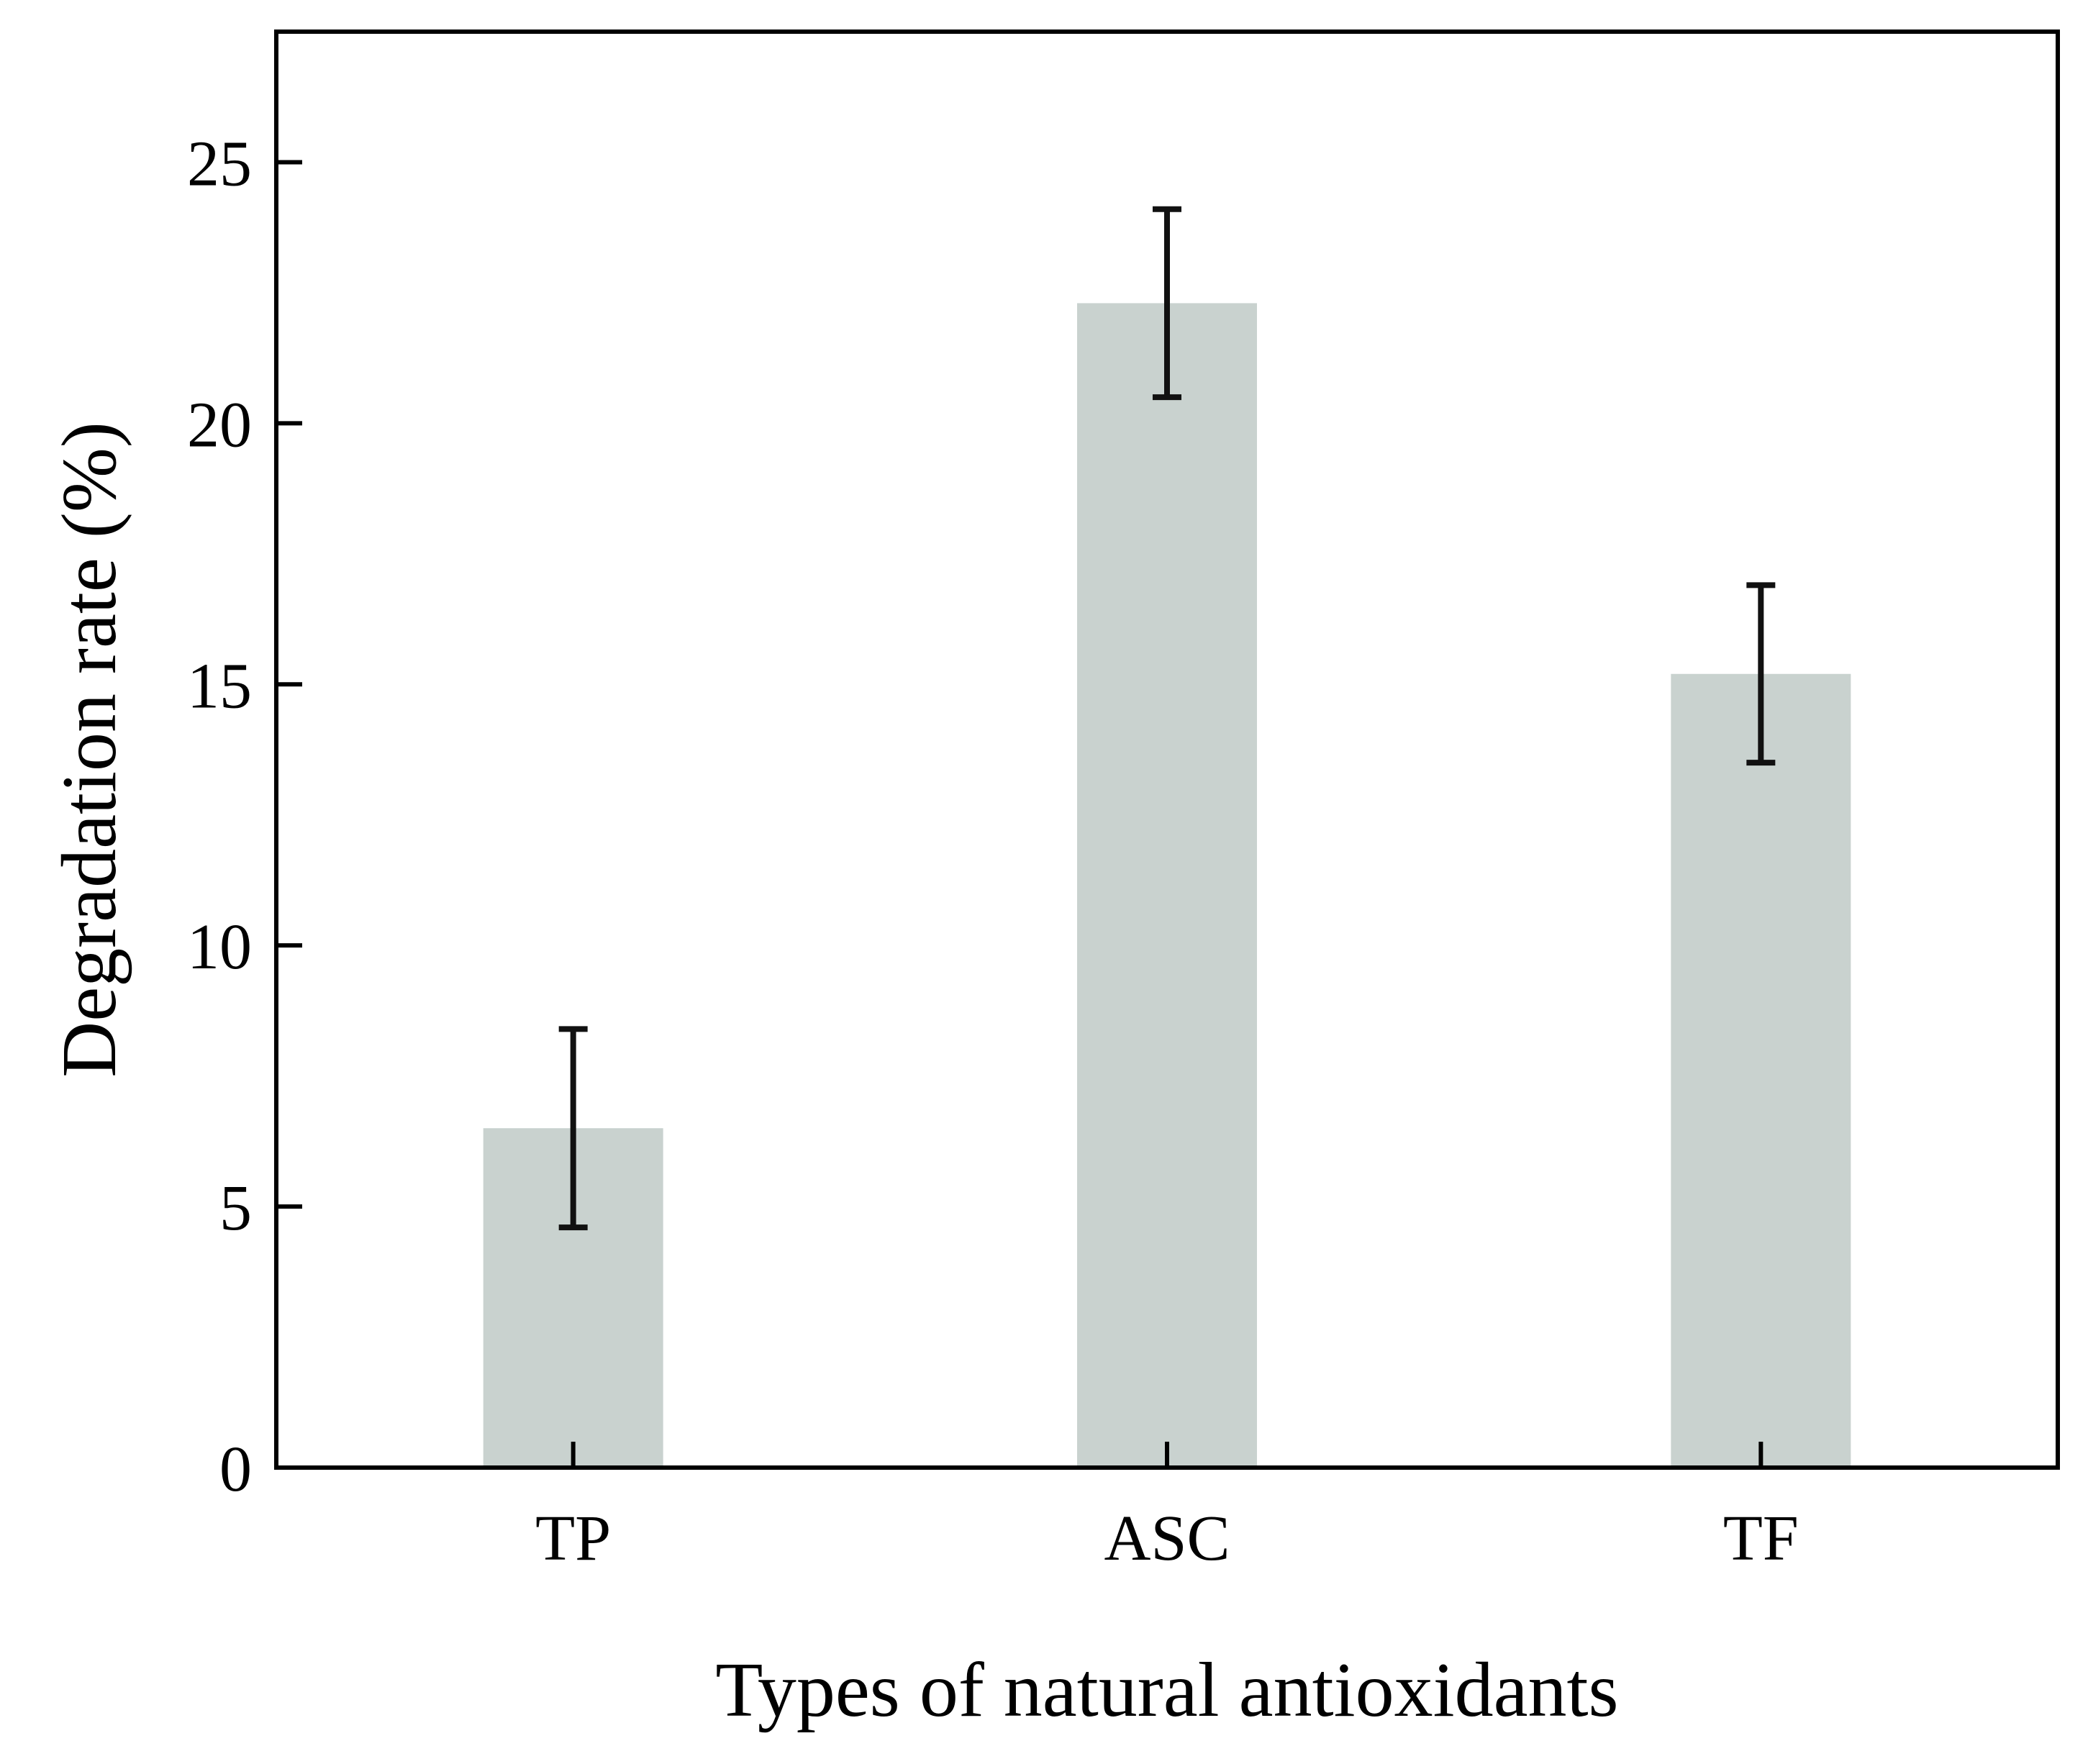 The height and width of the screenshot is (1764, 2088). What do you see at coordinates (219, 686) in the screenshot?
I see `y-tick-label: 15` at bounding box center [219, 686].